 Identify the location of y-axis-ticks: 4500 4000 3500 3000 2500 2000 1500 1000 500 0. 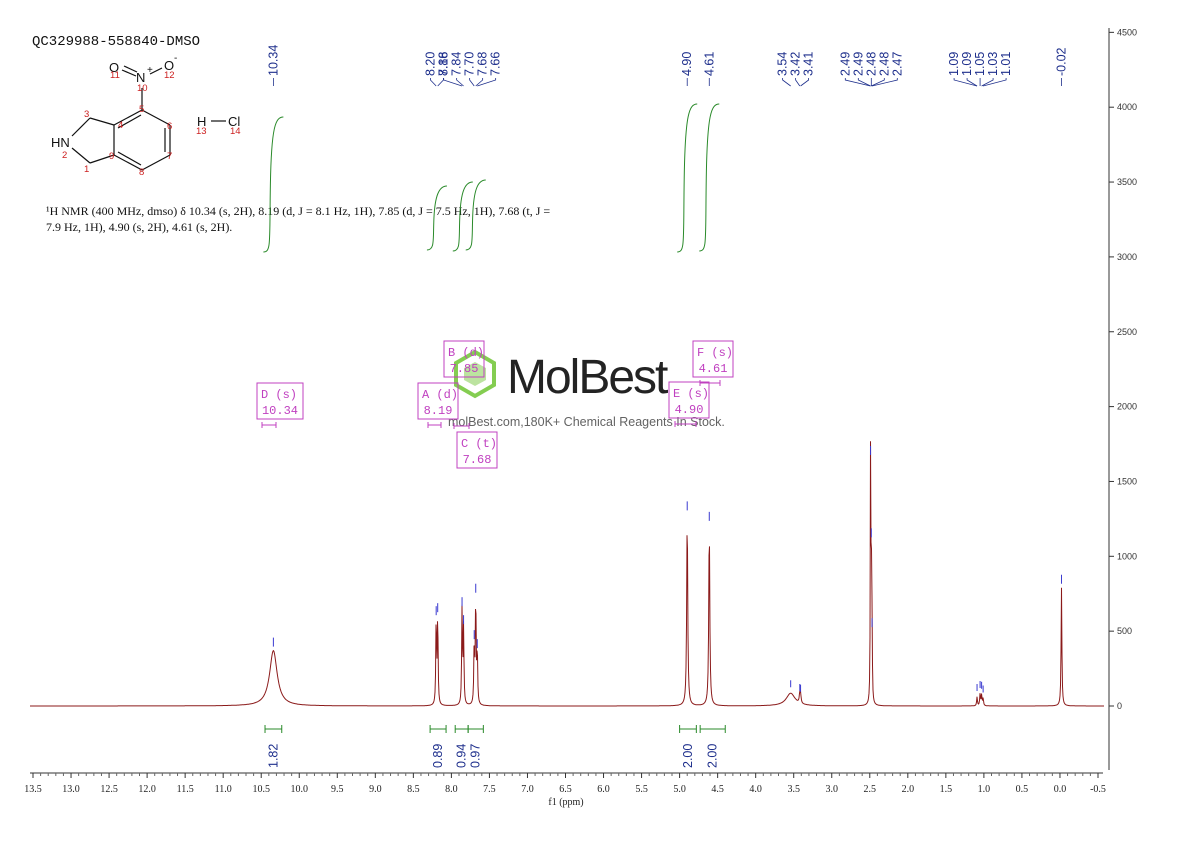
(1123, 369).